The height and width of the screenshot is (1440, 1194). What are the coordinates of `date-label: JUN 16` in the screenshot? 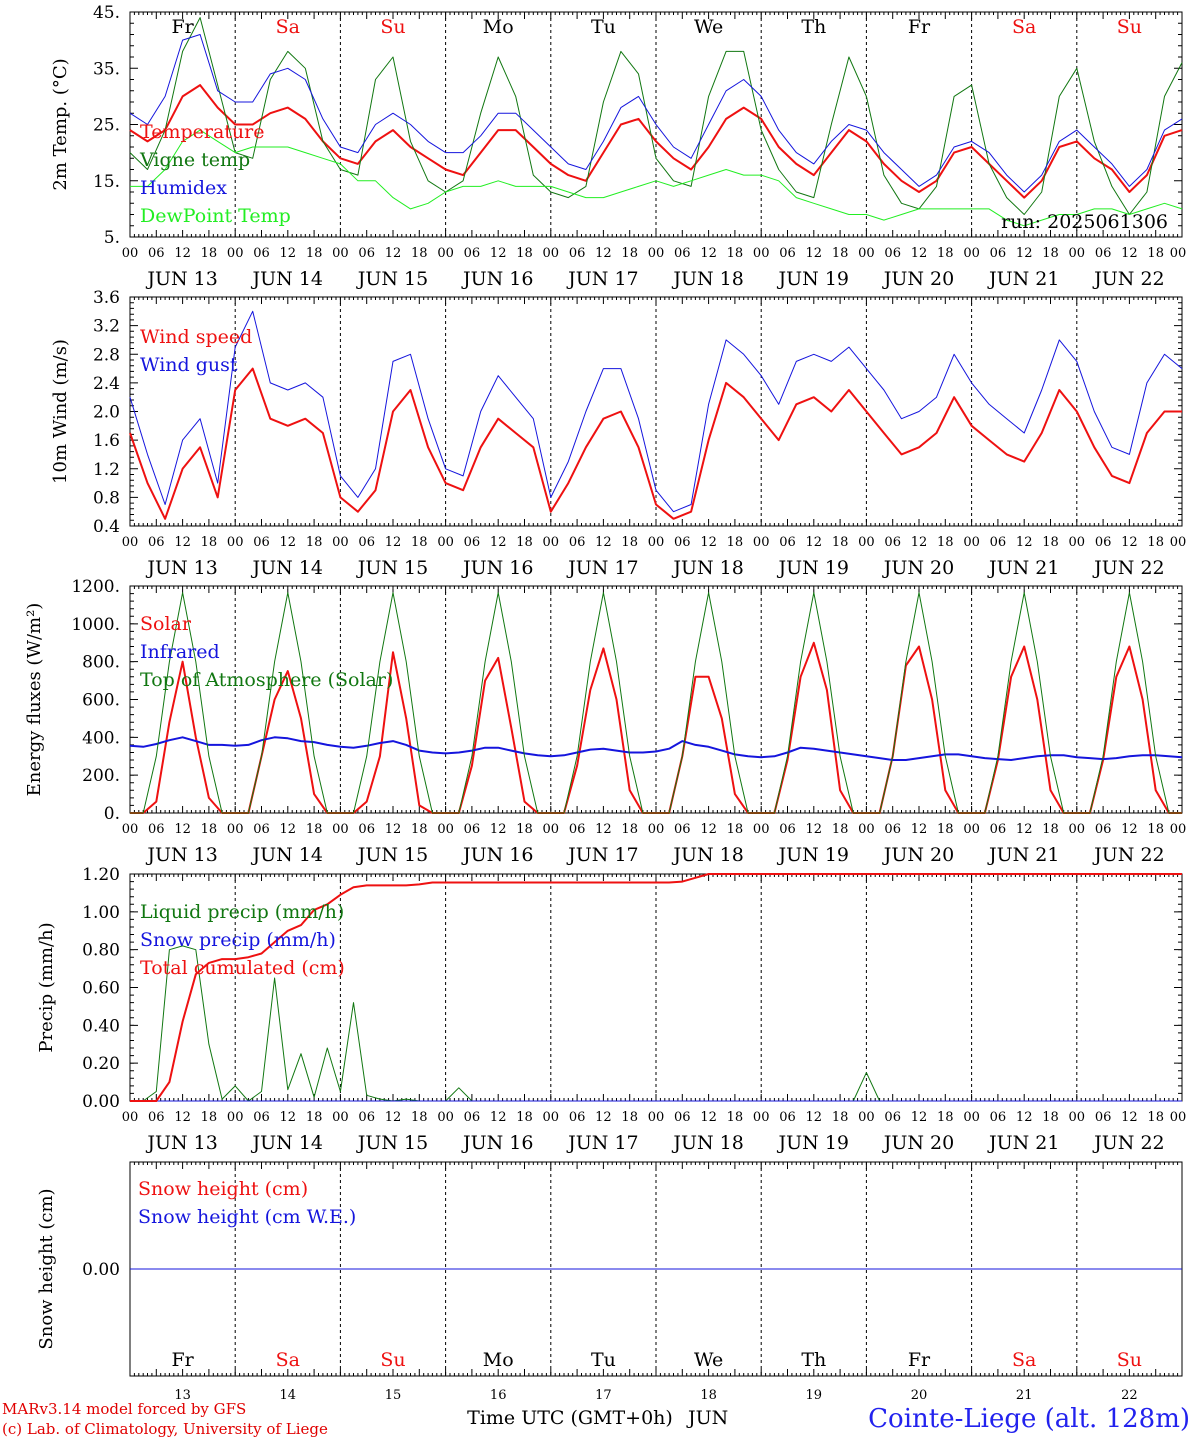 It's located at (497, 279).